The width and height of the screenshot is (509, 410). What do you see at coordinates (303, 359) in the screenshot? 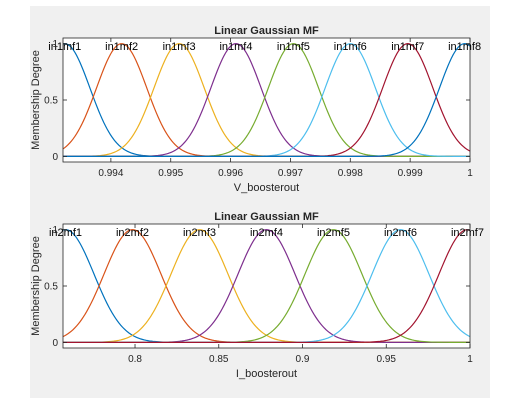
I see `x-tick-label: 0.9` at bounding box center [303, 359].